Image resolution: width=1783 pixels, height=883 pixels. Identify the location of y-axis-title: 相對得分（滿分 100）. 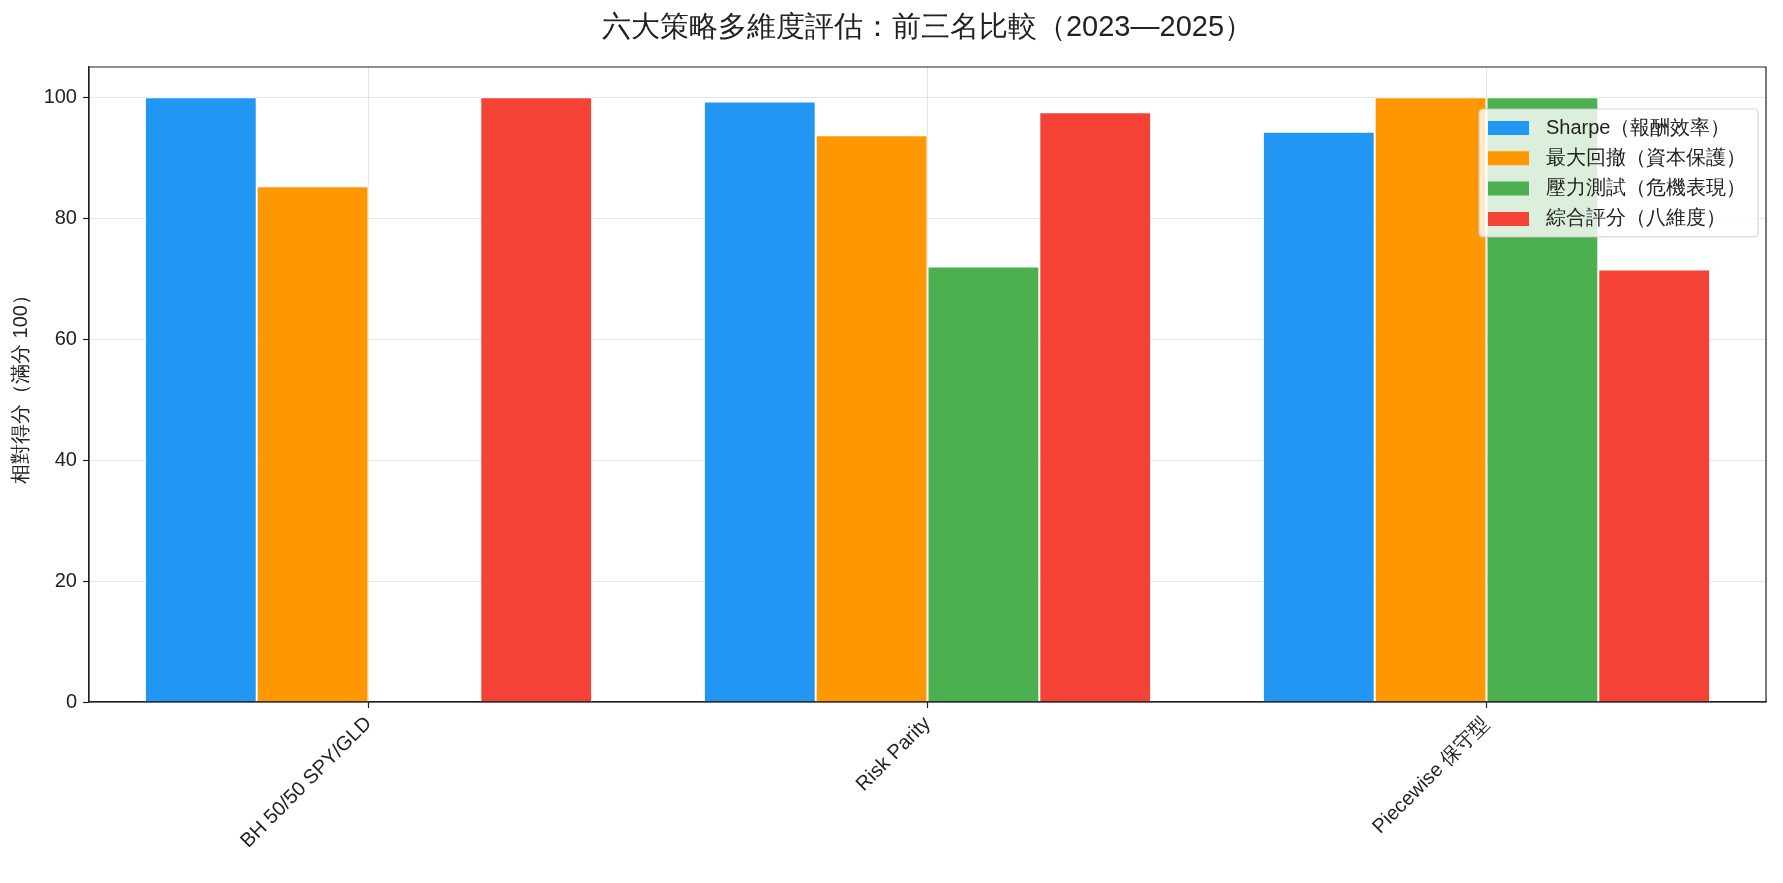
(19, 384).